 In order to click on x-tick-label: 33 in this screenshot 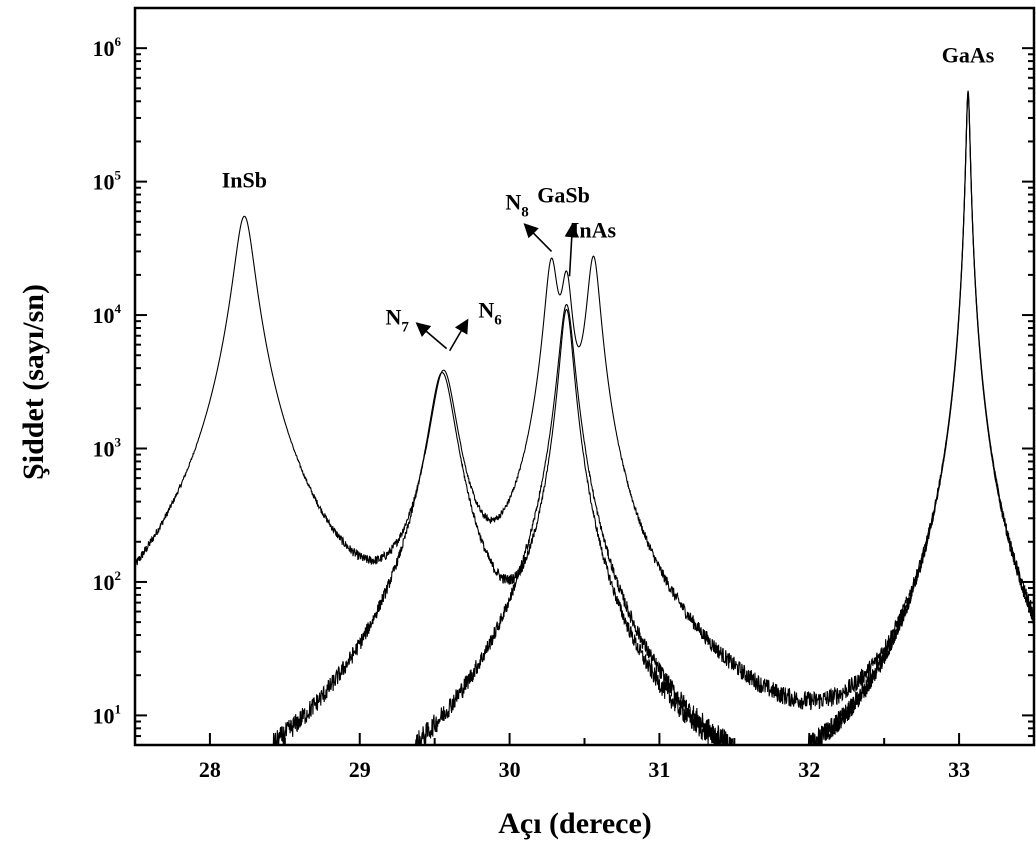, I will do `click(959, 769)`.